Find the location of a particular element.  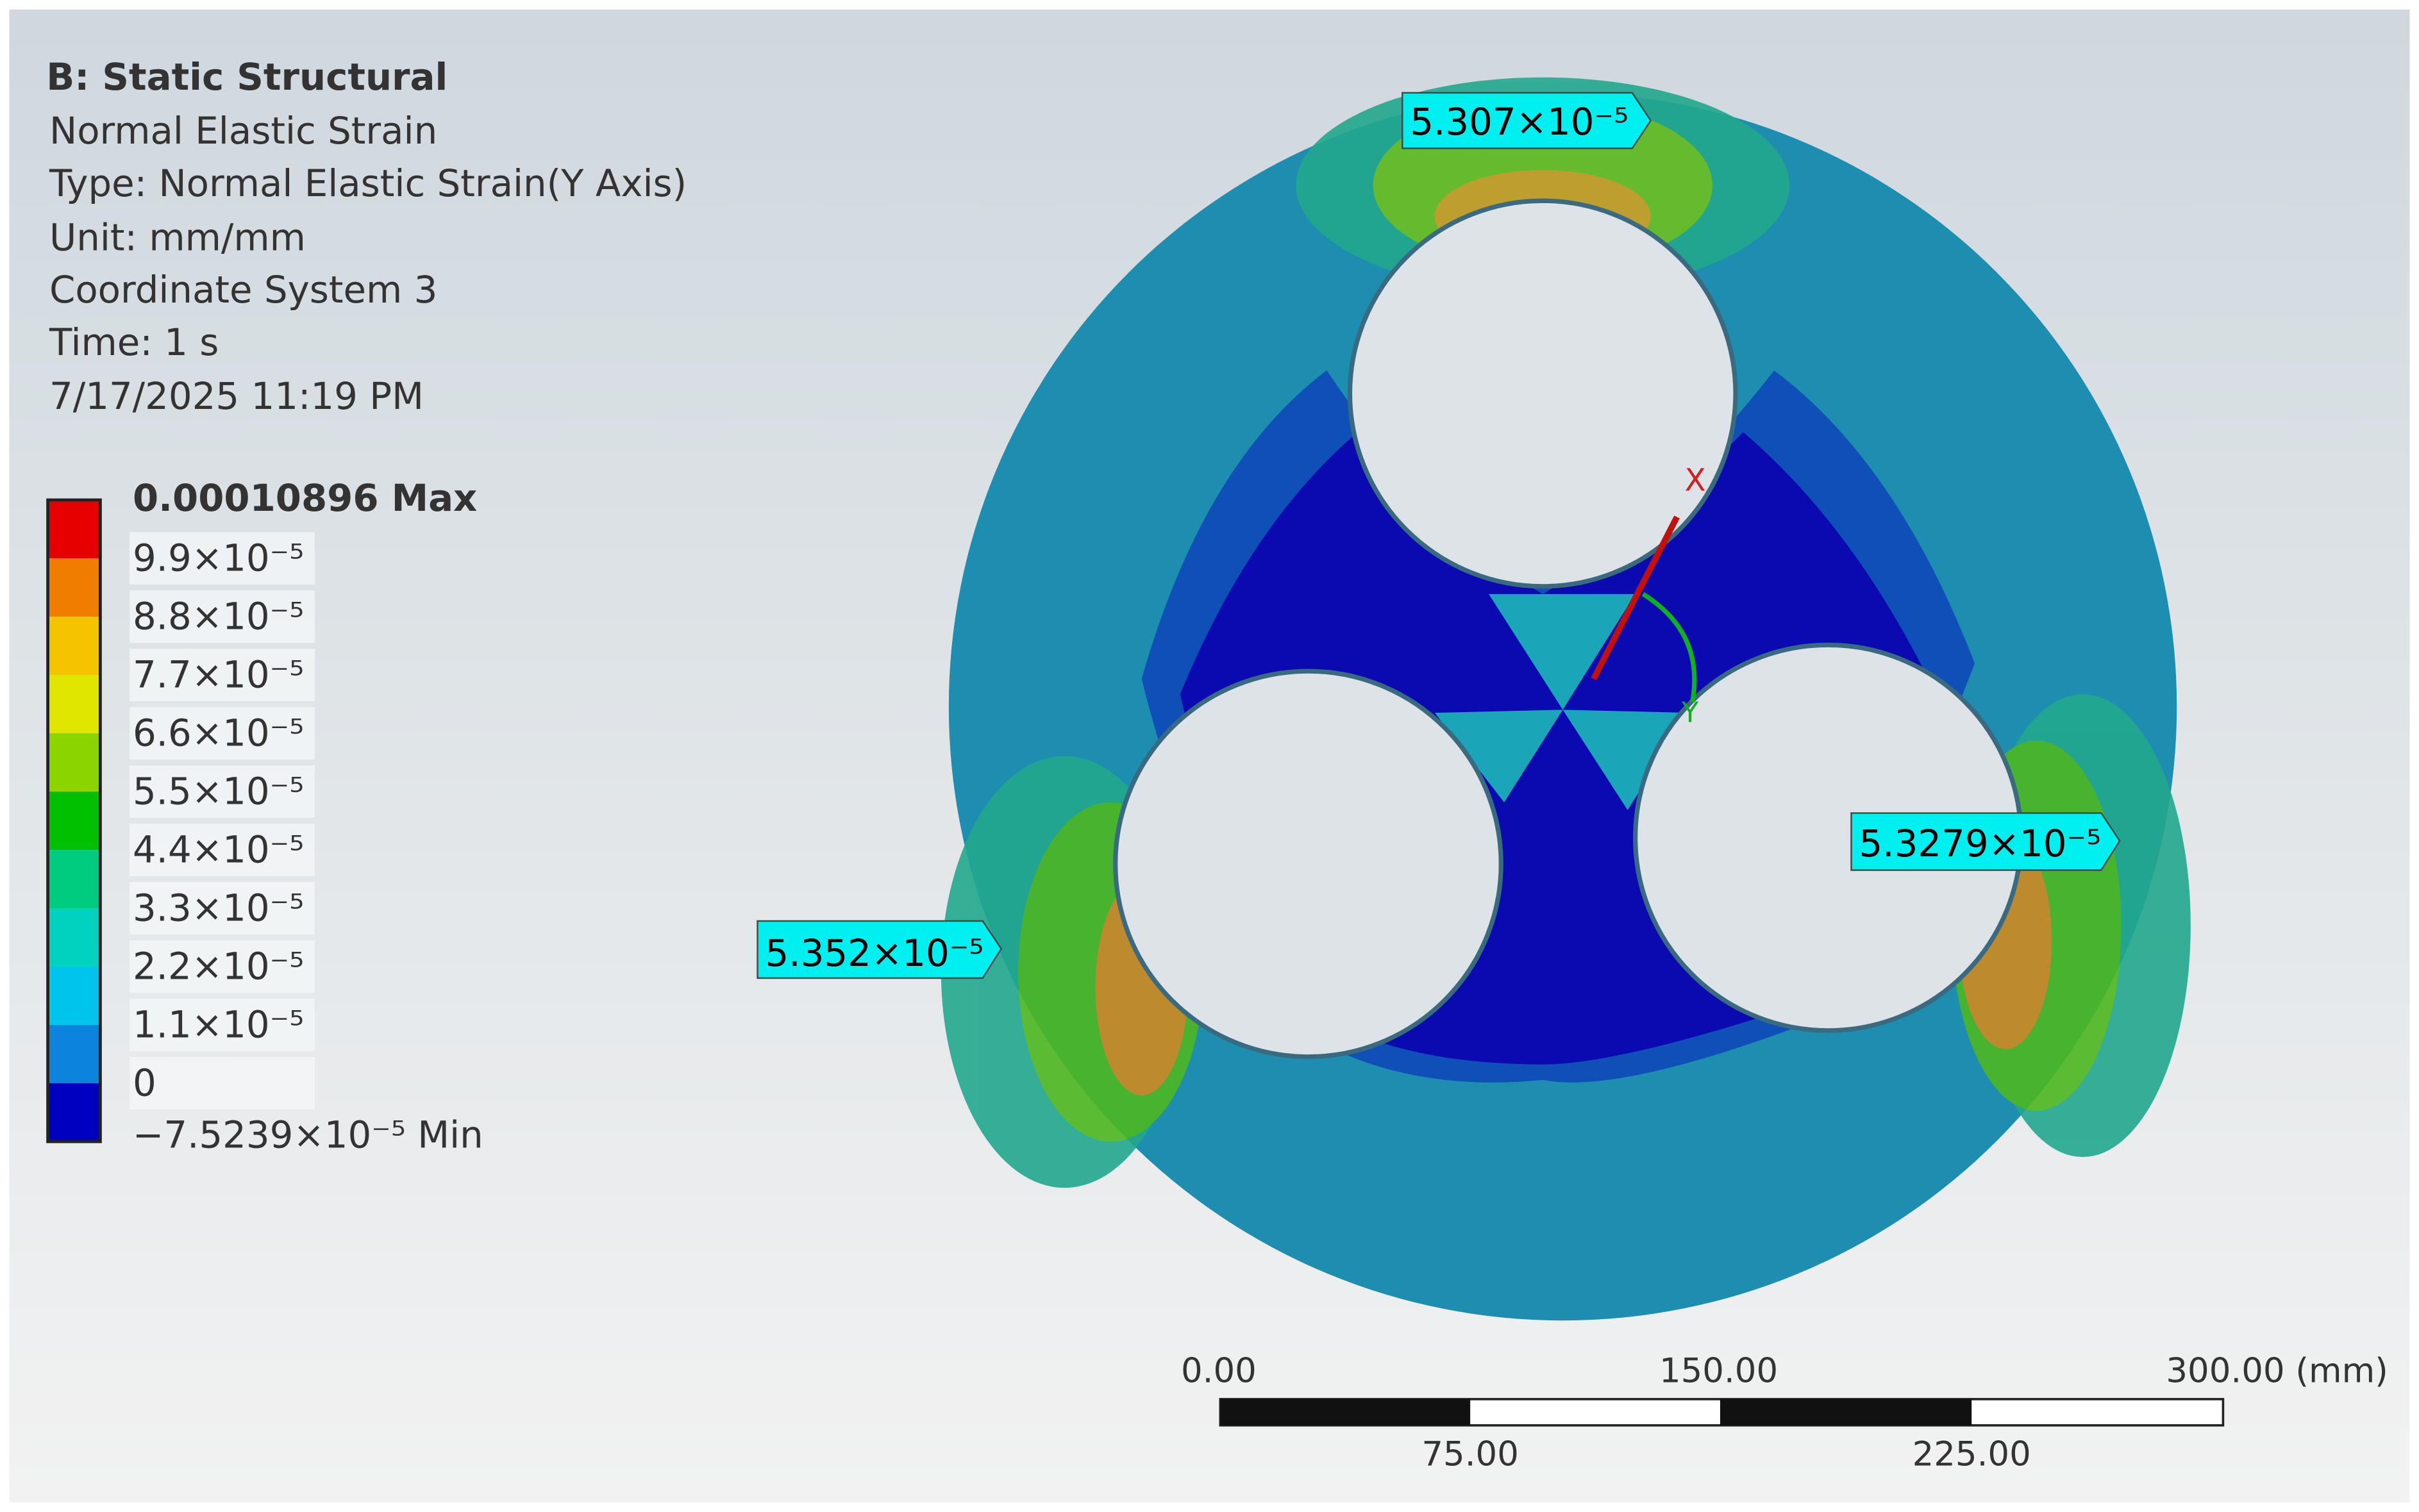

legend-min: −7.5239×10⁻⁵ Min is located at coordinates (308, 1135).